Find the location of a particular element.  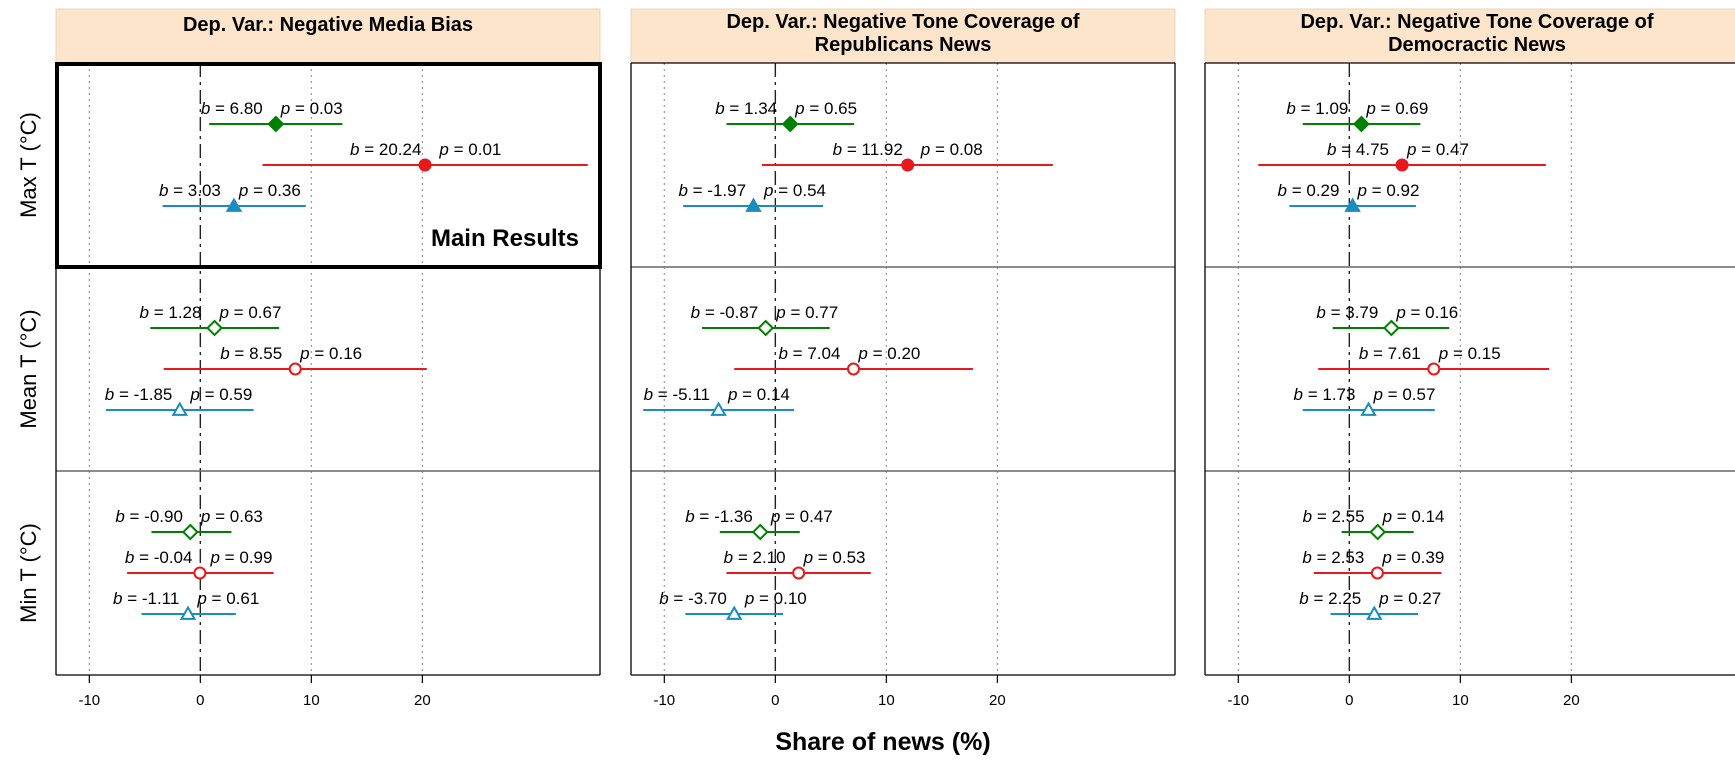

b-value: -1.97 is located at coordinates (726, 190).